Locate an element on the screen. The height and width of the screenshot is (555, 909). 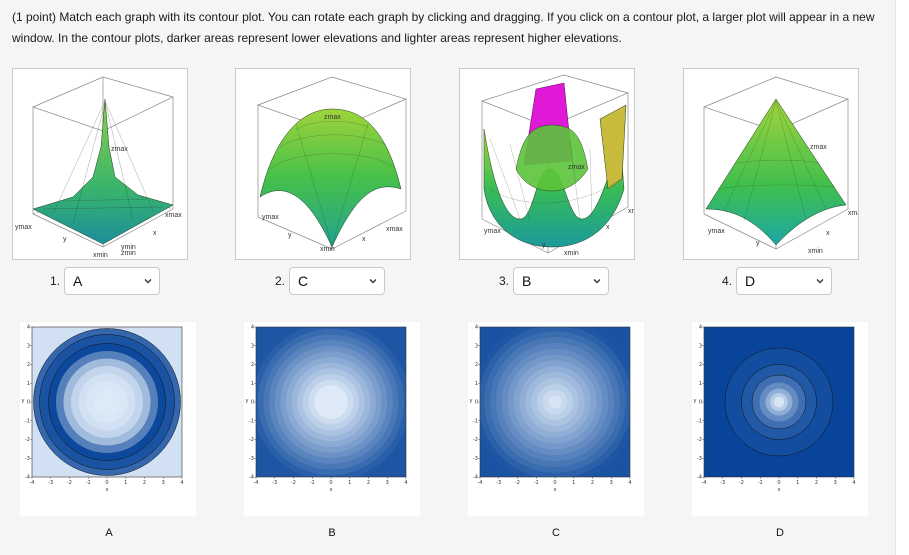
answer-3-select: B is located at coordinates (561, 281).